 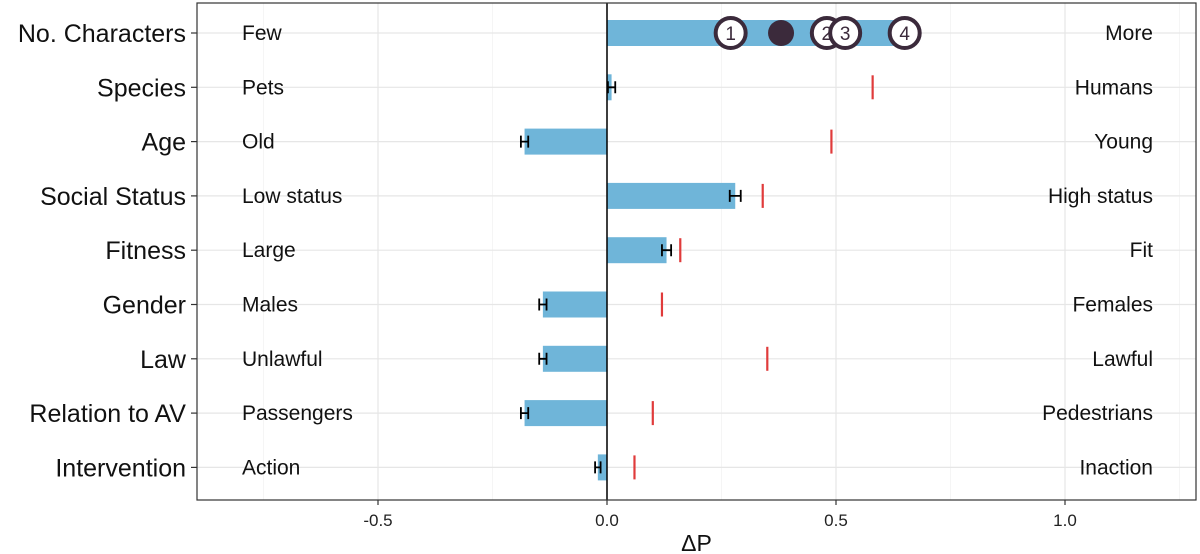 What do you see at coordinates (297, 413) in the screenshot?
I see `left-pole-label: Passengers` at bounding box center [297, 413].